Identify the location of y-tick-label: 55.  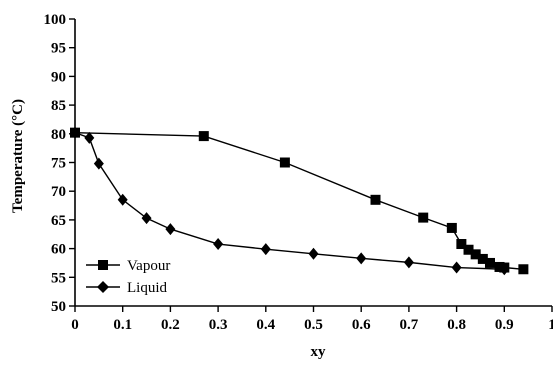
(58, 278).